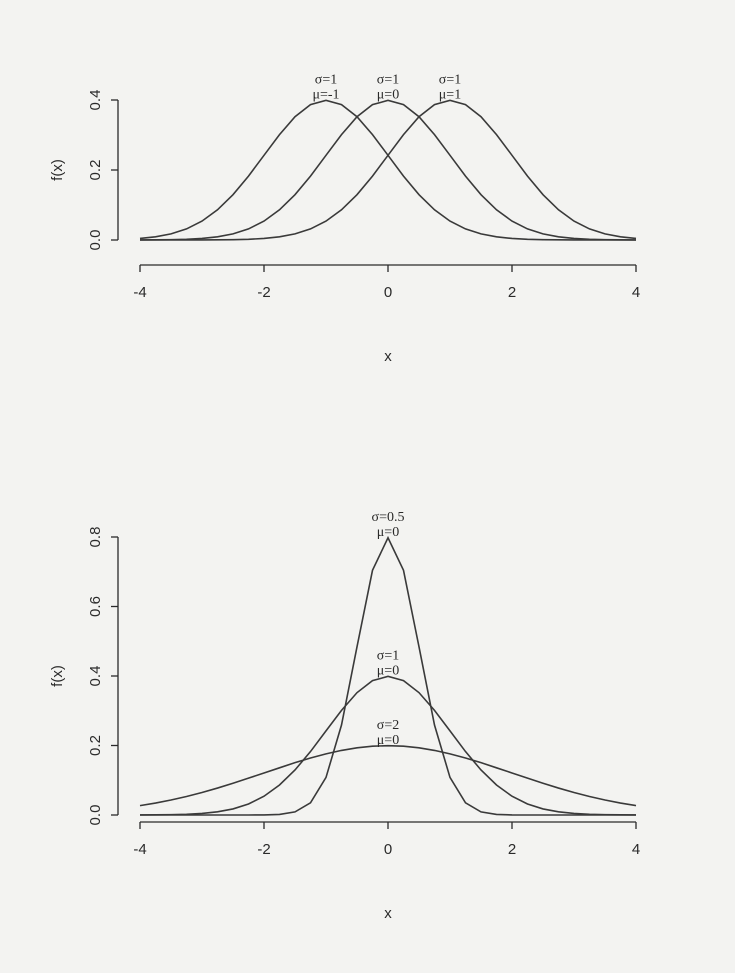 The image size is (735, 973). Describe the element at coordinates (388, 517) in the screenshot. I see `curve-annotation: σ=0.5` at that location.